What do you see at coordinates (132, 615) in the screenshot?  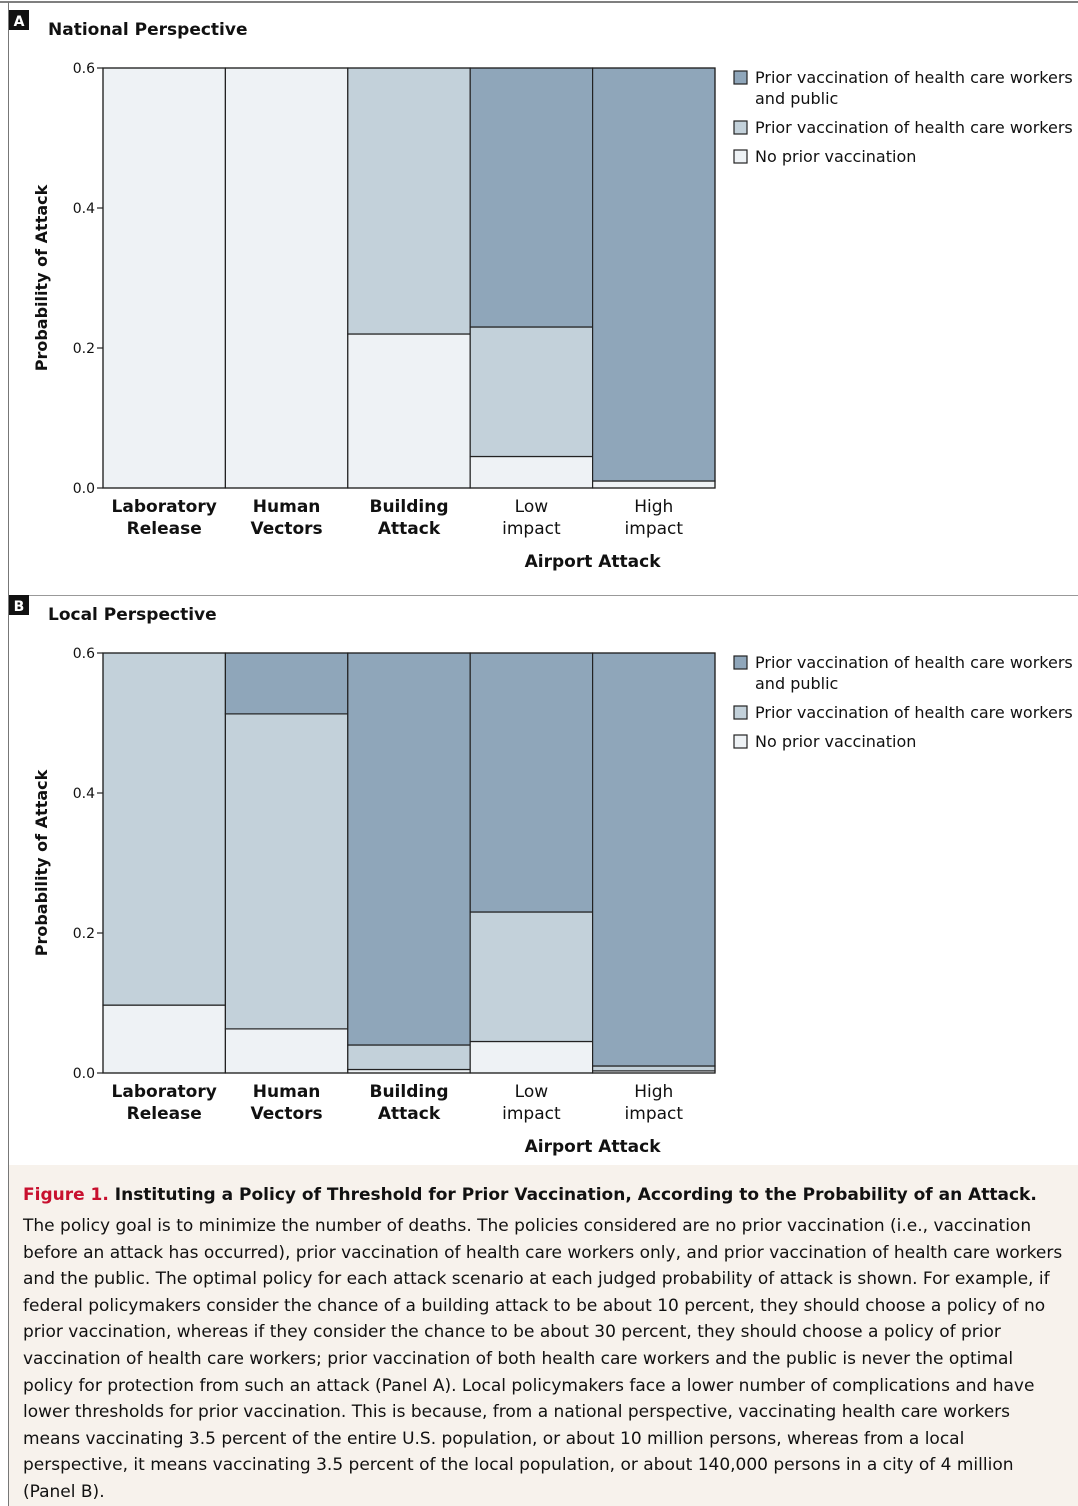 I see `panel-title: Local Perspective` at bounding box center [132, 615].